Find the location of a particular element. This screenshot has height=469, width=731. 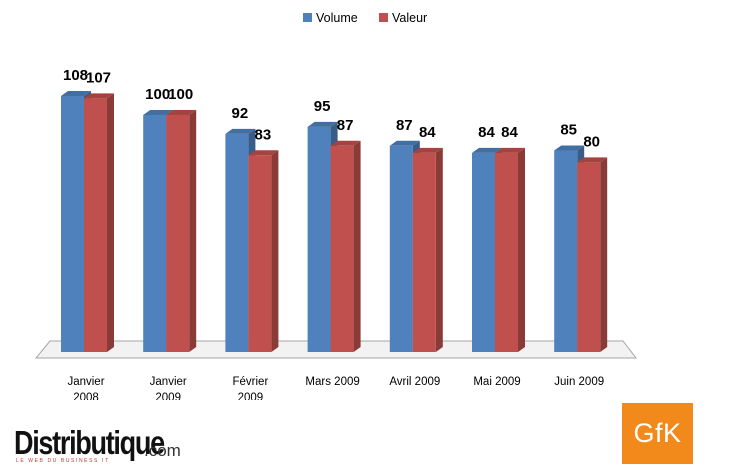

legend-item: Valeur is located at coordinates (403, 18).